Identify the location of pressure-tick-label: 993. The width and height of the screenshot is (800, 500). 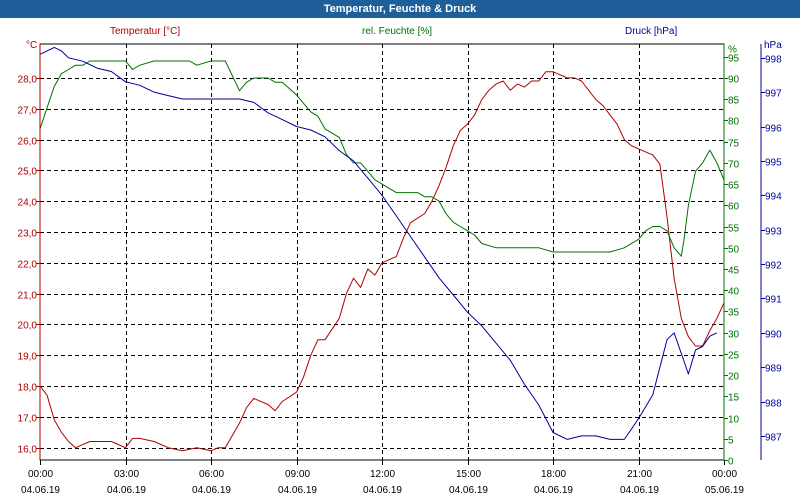
(773, 232).